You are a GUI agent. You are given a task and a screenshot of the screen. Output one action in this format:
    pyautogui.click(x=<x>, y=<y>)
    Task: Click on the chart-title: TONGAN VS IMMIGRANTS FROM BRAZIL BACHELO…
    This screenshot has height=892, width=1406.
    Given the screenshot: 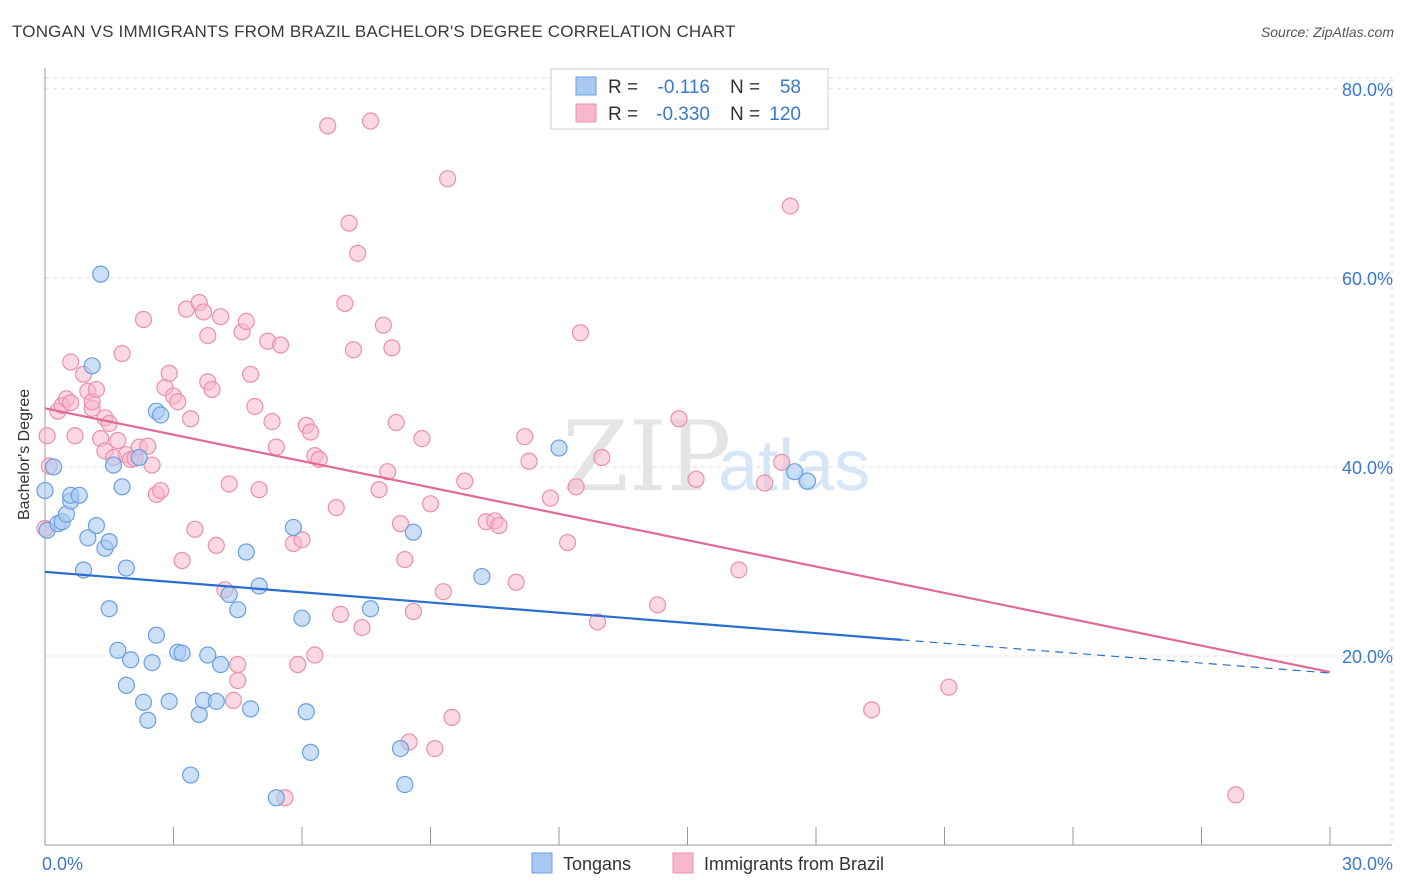 What is the action you would take?
    pyautogui.click(x=374, y=31)
    